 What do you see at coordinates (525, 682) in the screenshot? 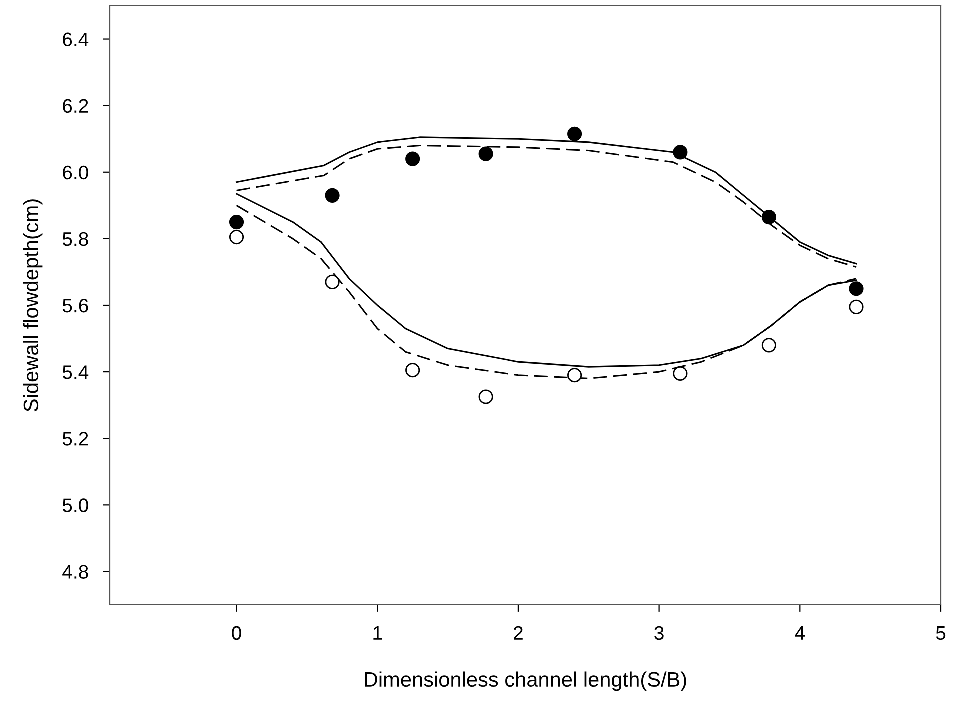
I see `x-axis-title: Dimensionless channel length(S/B)` at bounding box center [525, 682].